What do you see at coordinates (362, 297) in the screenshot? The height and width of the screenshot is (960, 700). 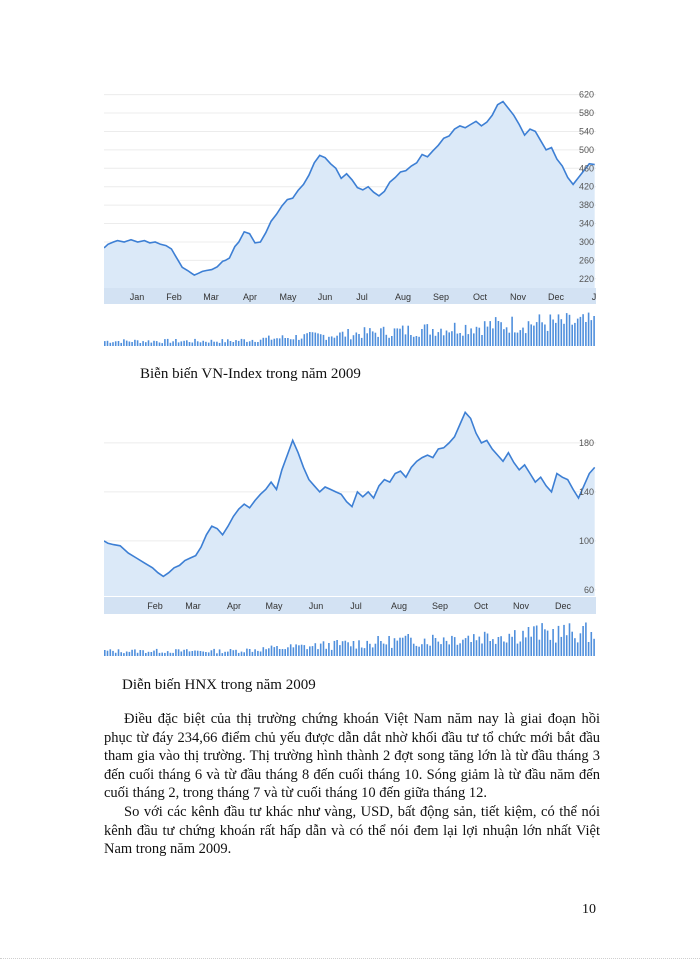 I see `x-tick-label: Jul` at bounding box center [362, 297].